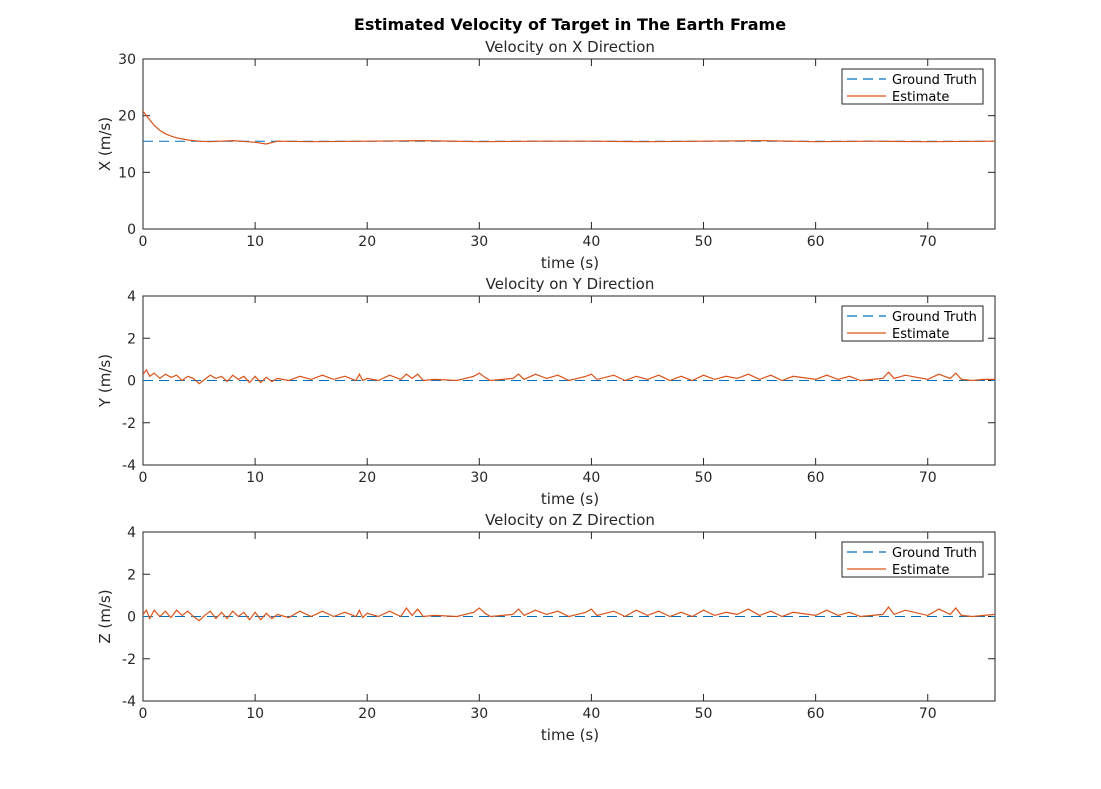 This screenshot has height=789, width=1101. I want to click on legend-y: Ground Truth Estimate, so click(912, 323).